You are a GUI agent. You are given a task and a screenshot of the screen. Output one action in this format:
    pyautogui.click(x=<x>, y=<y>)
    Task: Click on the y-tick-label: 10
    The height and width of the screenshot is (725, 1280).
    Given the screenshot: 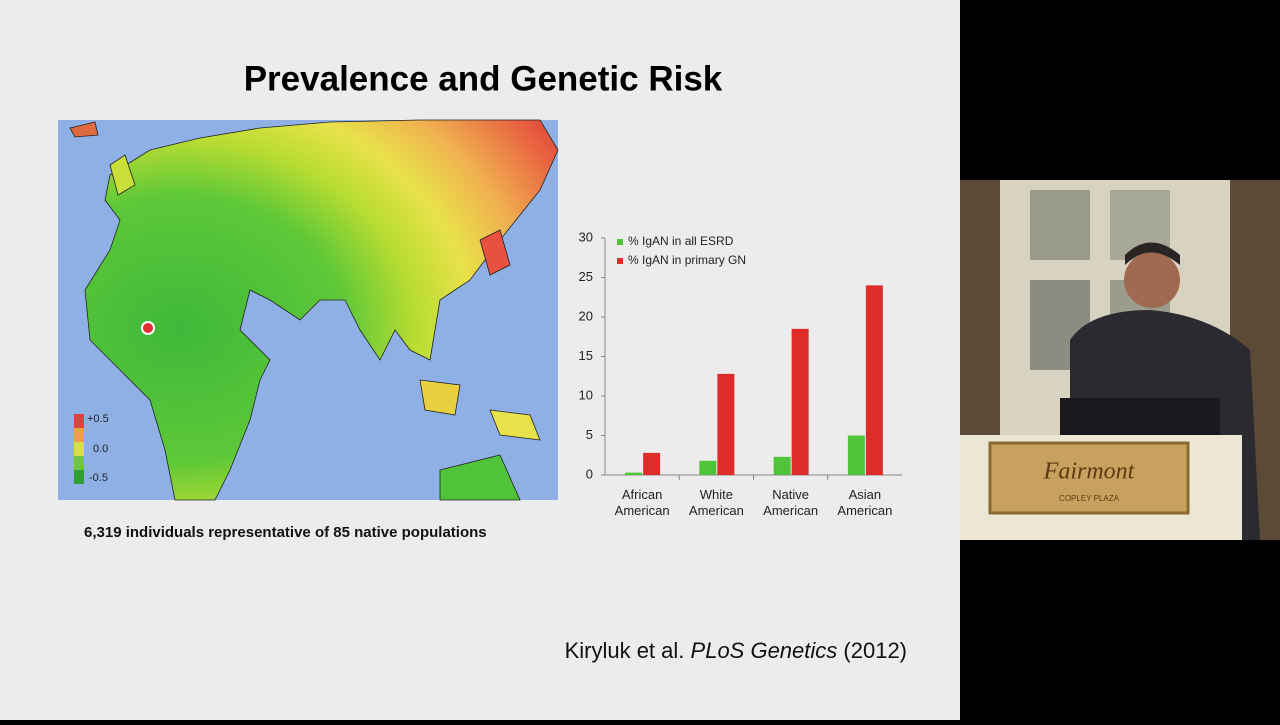 What is the action you would take?
    pyautogui.click(x=586, y=394)
    